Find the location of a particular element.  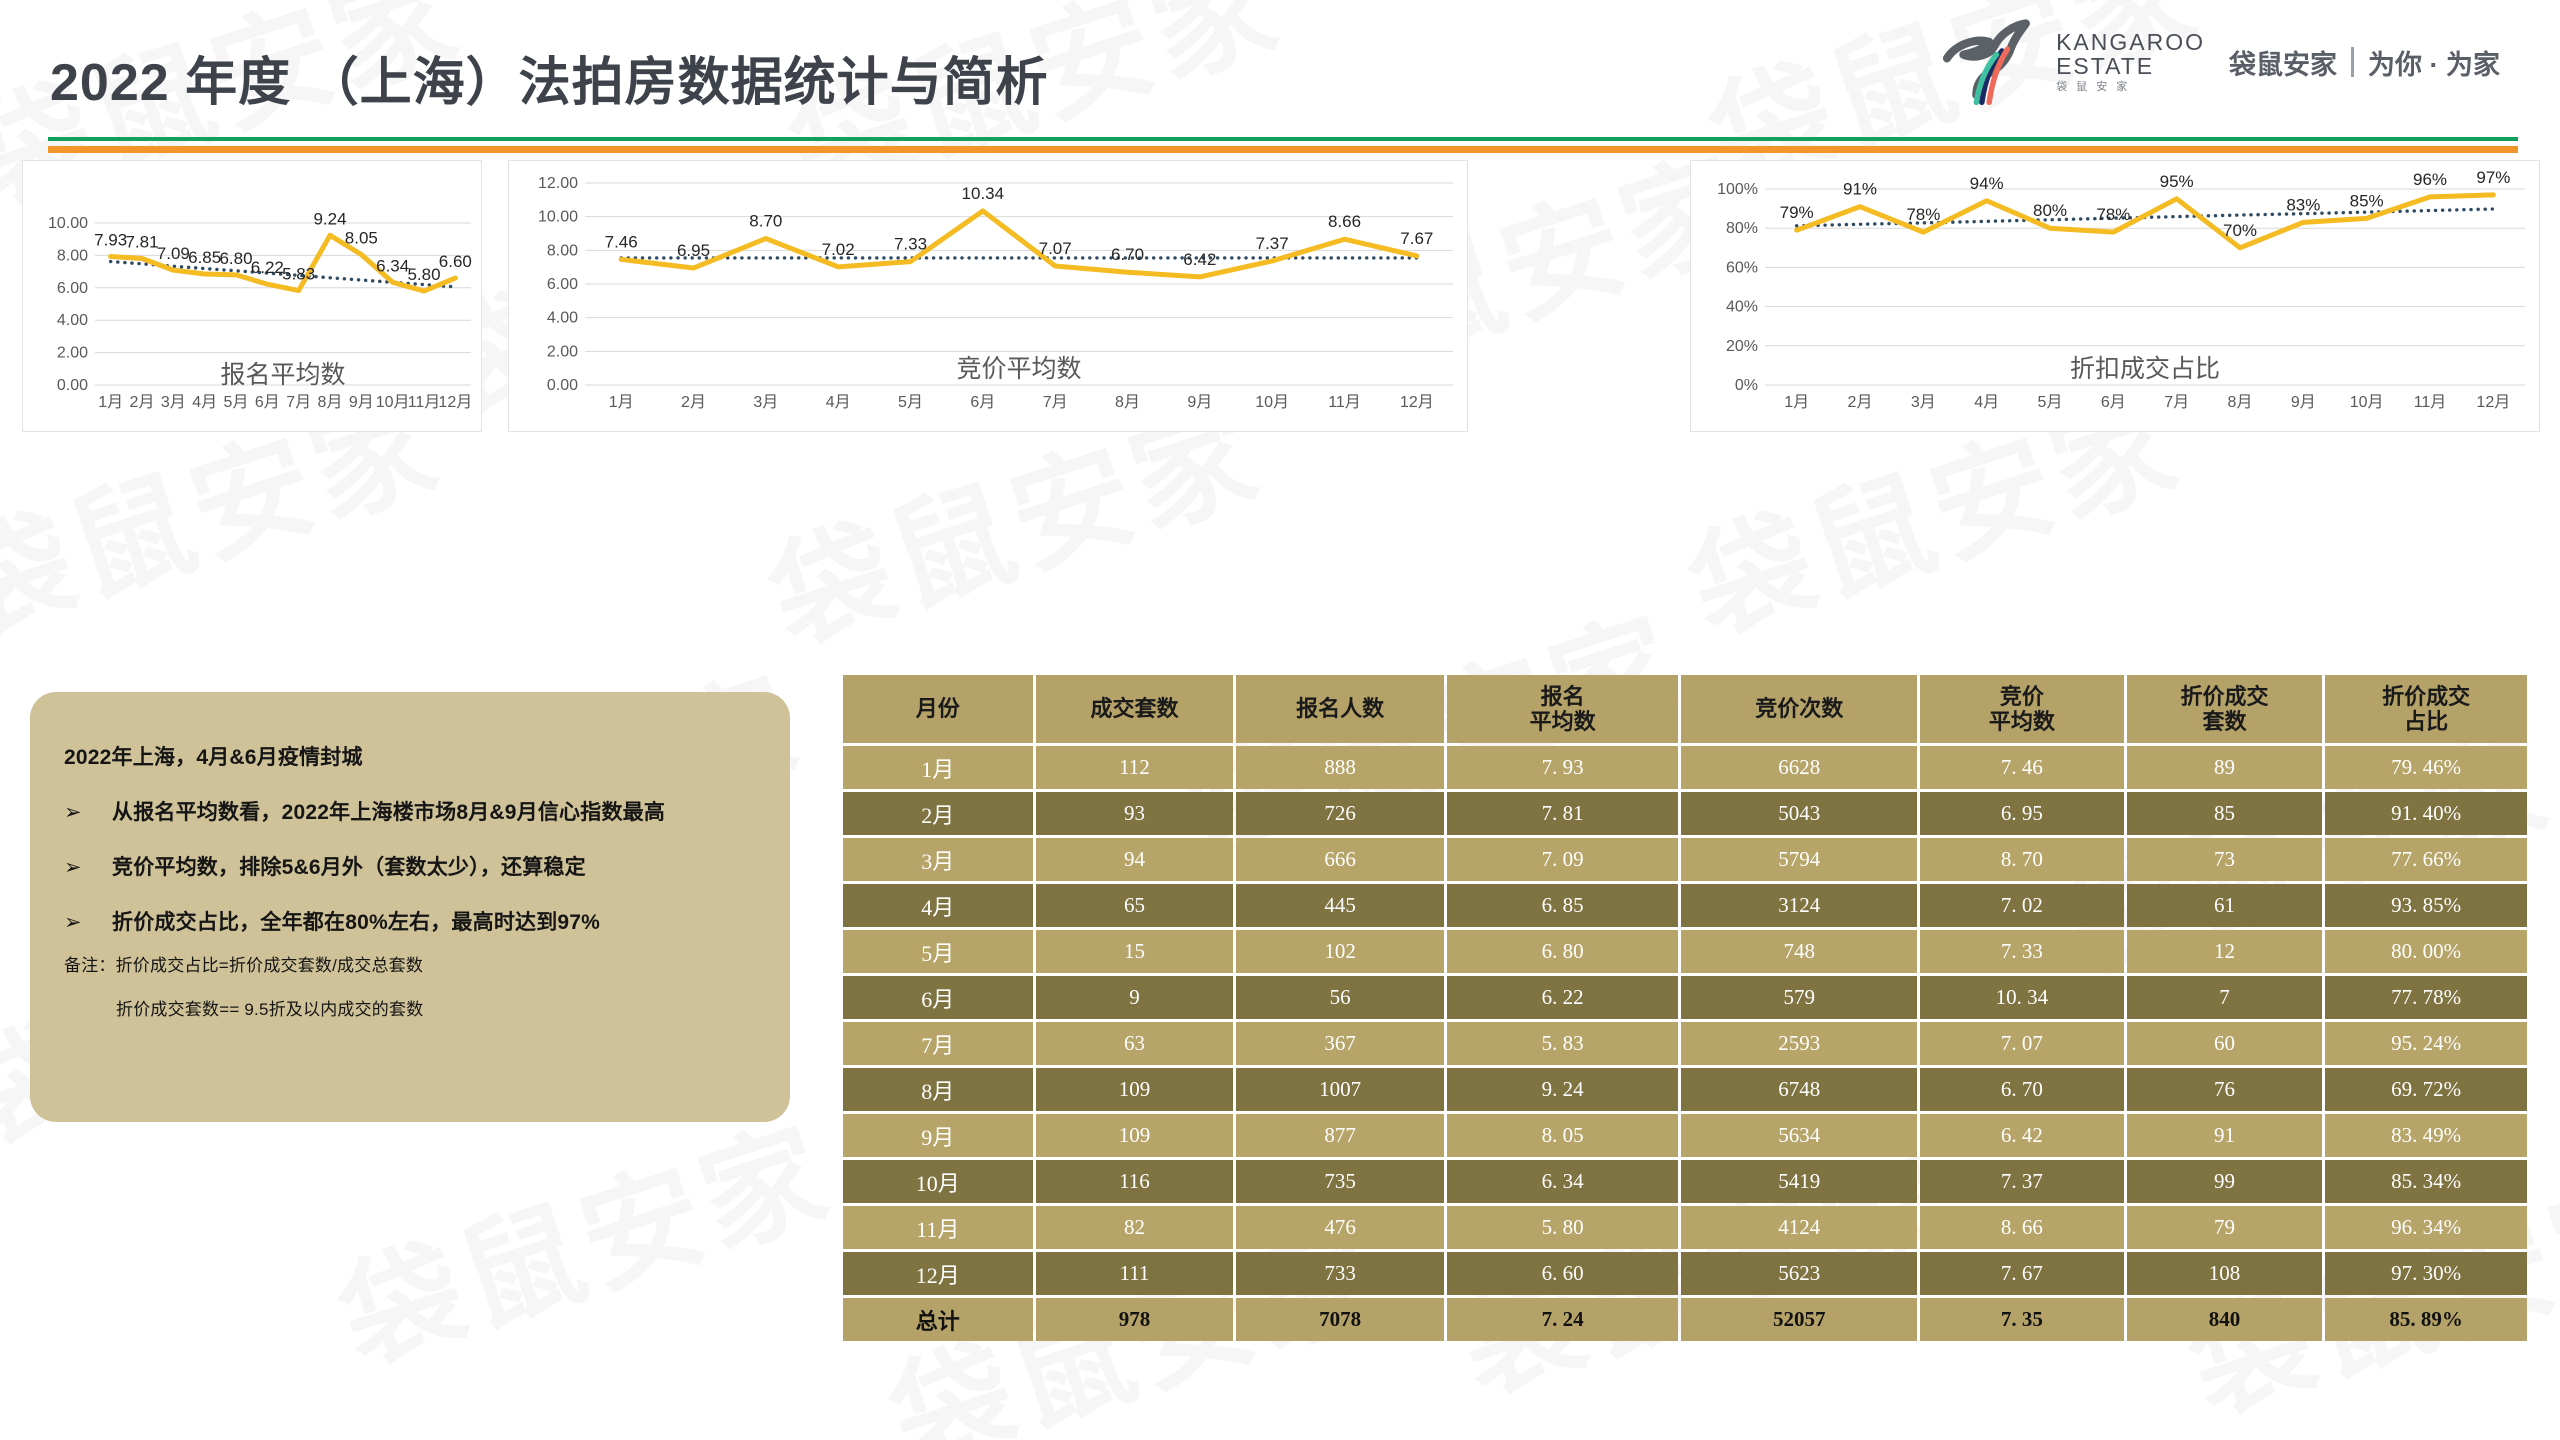

page-title: 2022 年度 （上海）法拍房数据统计与简析 is located at coordinates (549, 83).